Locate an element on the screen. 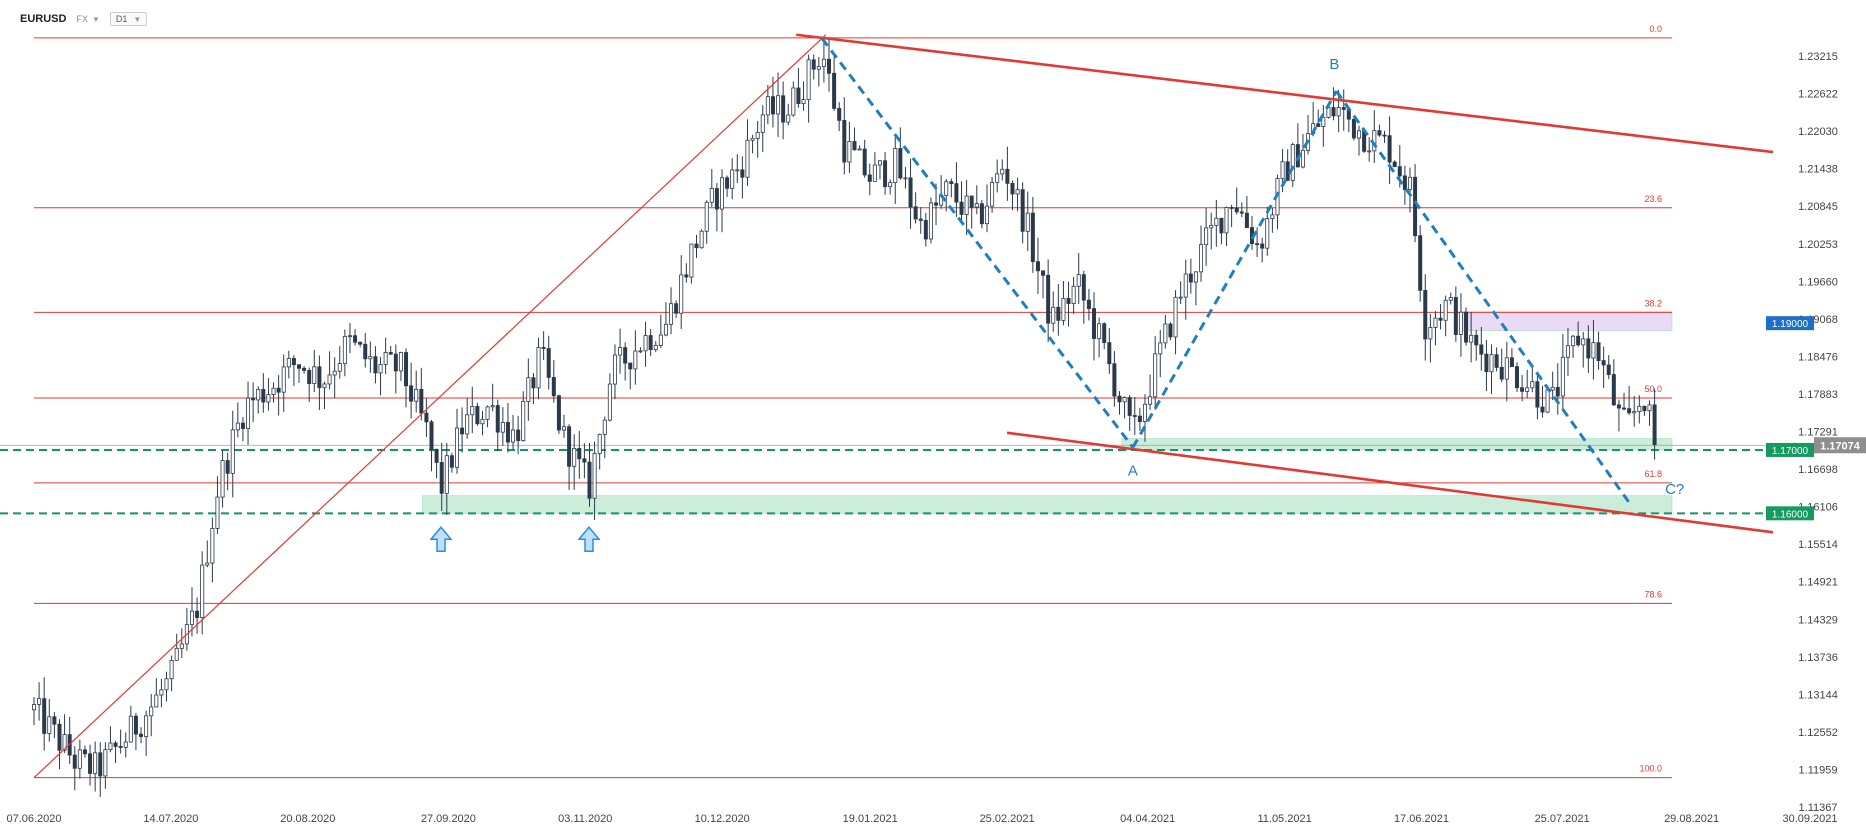 This screenshot has width=1866, height=832. up-arrow-icon is located at coordinates (589, 539).